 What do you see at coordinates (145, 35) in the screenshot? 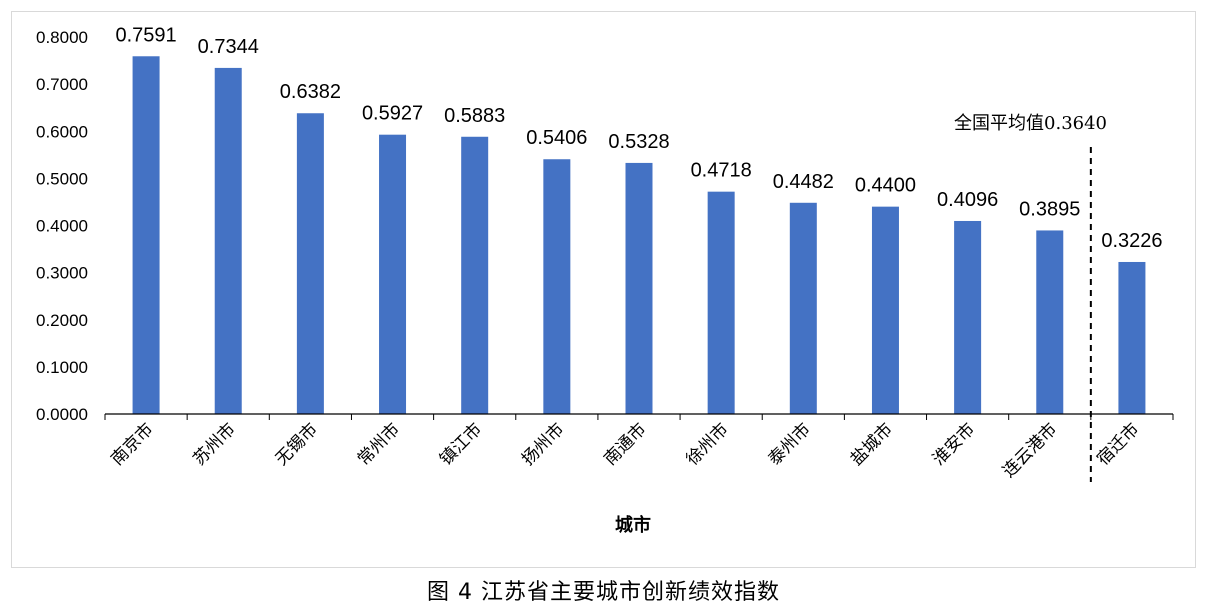
I see `data-label: 0.7591` at bounding box center [145, 35].